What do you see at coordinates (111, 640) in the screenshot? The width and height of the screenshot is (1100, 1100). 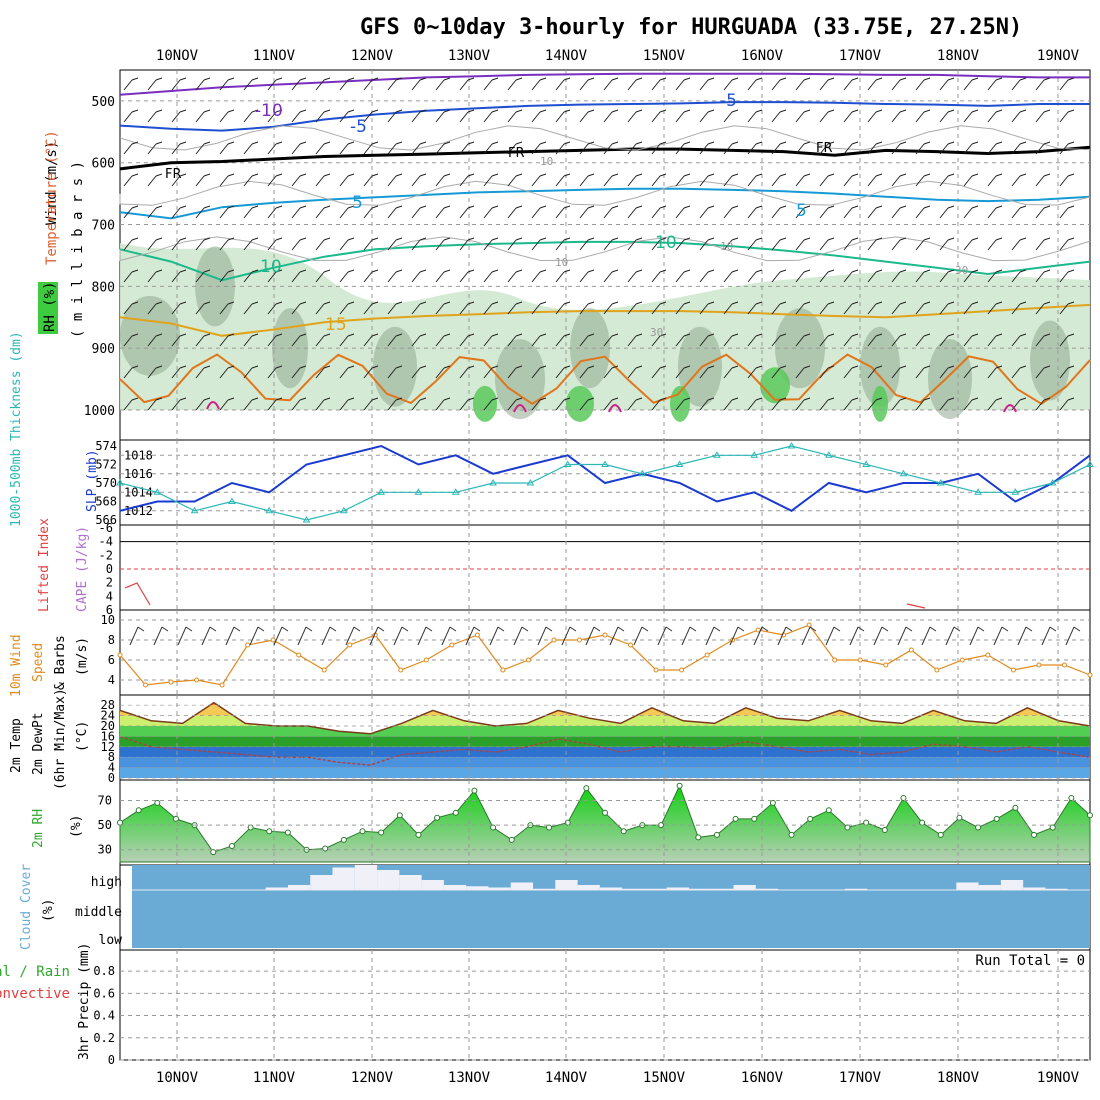 I see `ytick-wind: 8` at bounding box center [111, 640].